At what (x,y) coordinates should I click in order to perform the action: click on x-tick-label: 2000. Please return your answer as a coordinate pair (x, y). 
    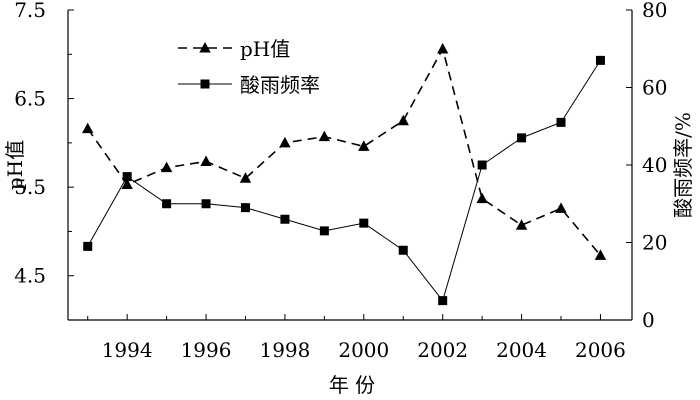
    Looking at the image, I should click on (363, 350).